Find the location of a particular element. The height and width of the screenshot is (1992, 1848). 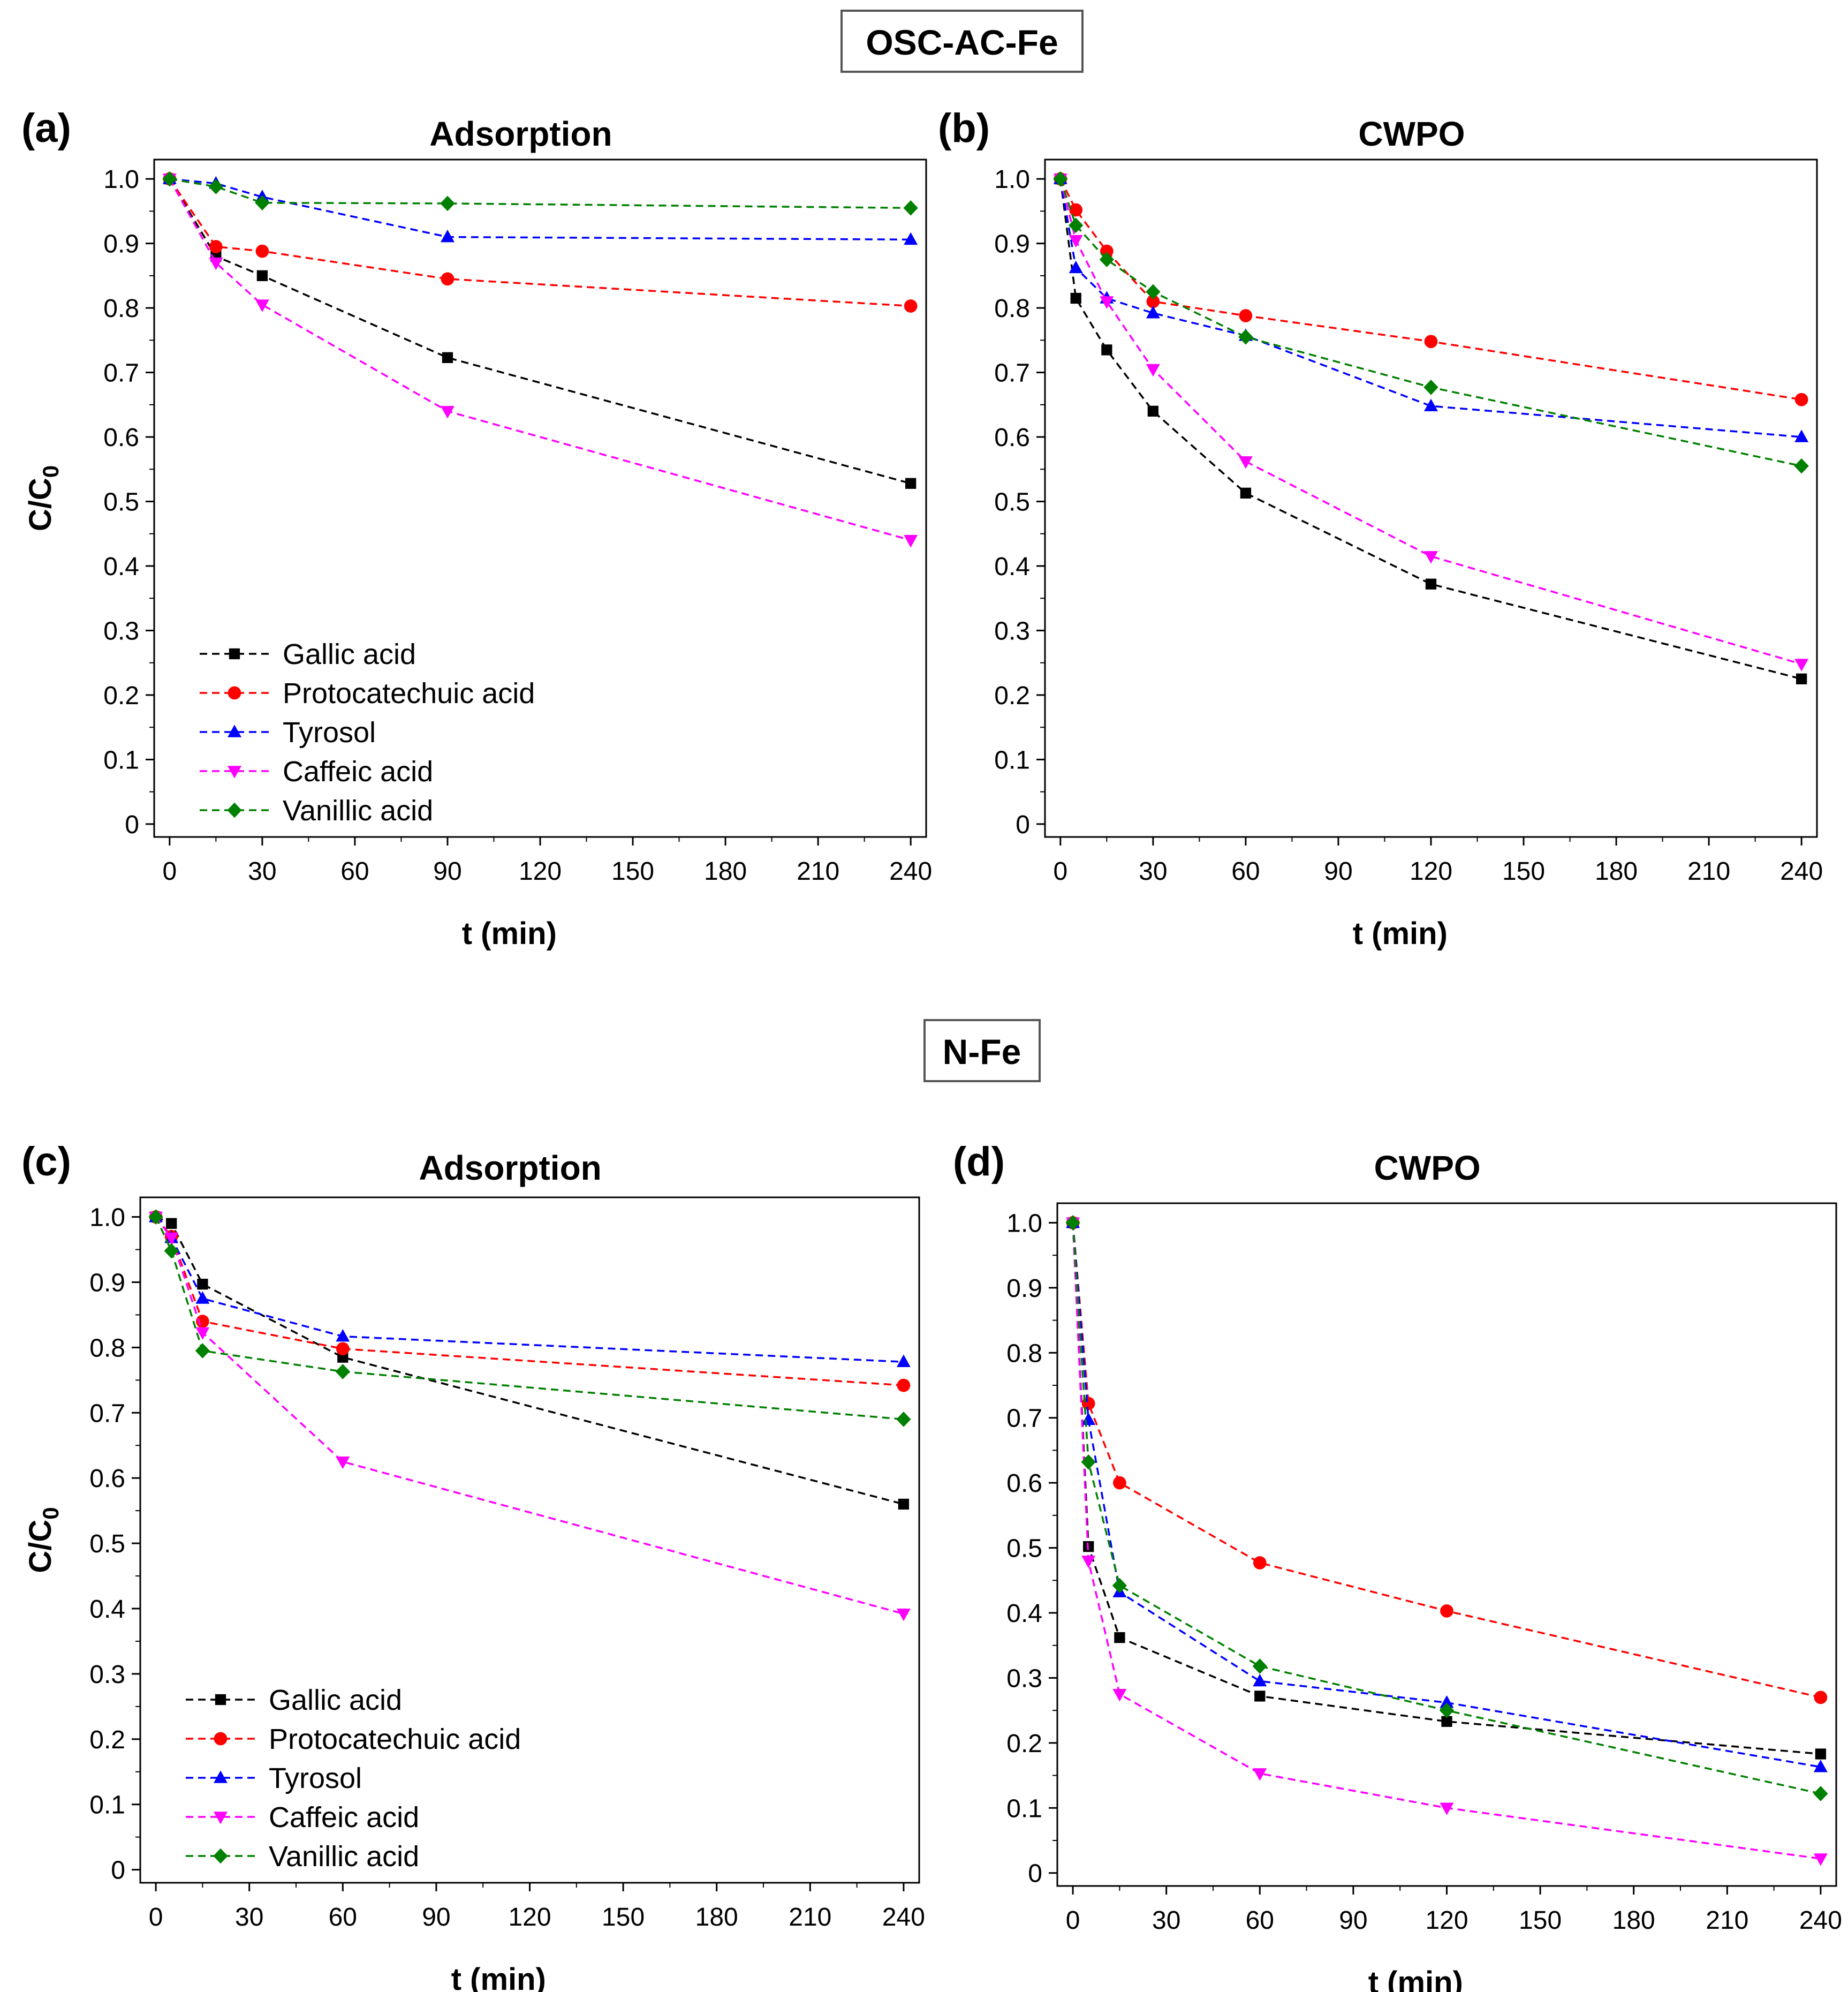

x-tick-label: 90 is located at coordinates (1353, 1921).